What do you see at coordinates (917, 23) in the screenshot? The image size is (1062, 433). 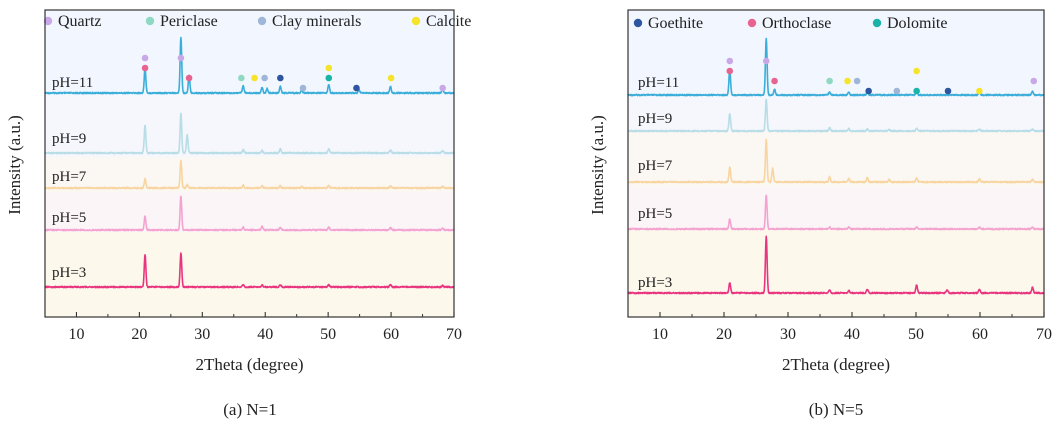 I see `legend-label: Dolomite` at bounding box center [917, 23].